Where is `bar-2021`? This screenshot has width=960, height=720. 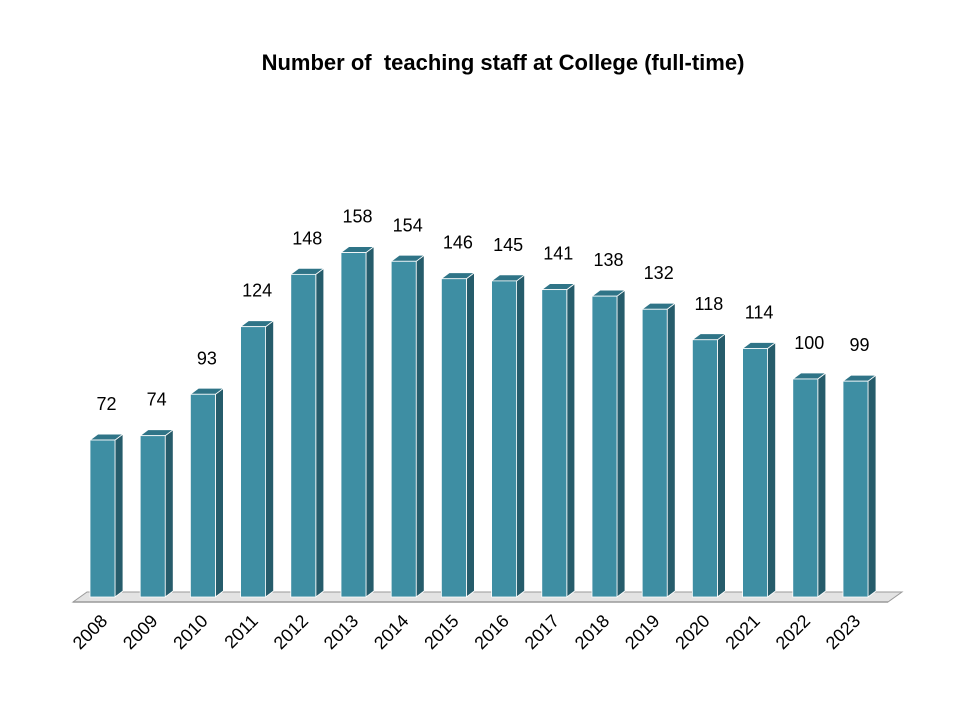 bar-2021 is located at coordinates (759, 469).